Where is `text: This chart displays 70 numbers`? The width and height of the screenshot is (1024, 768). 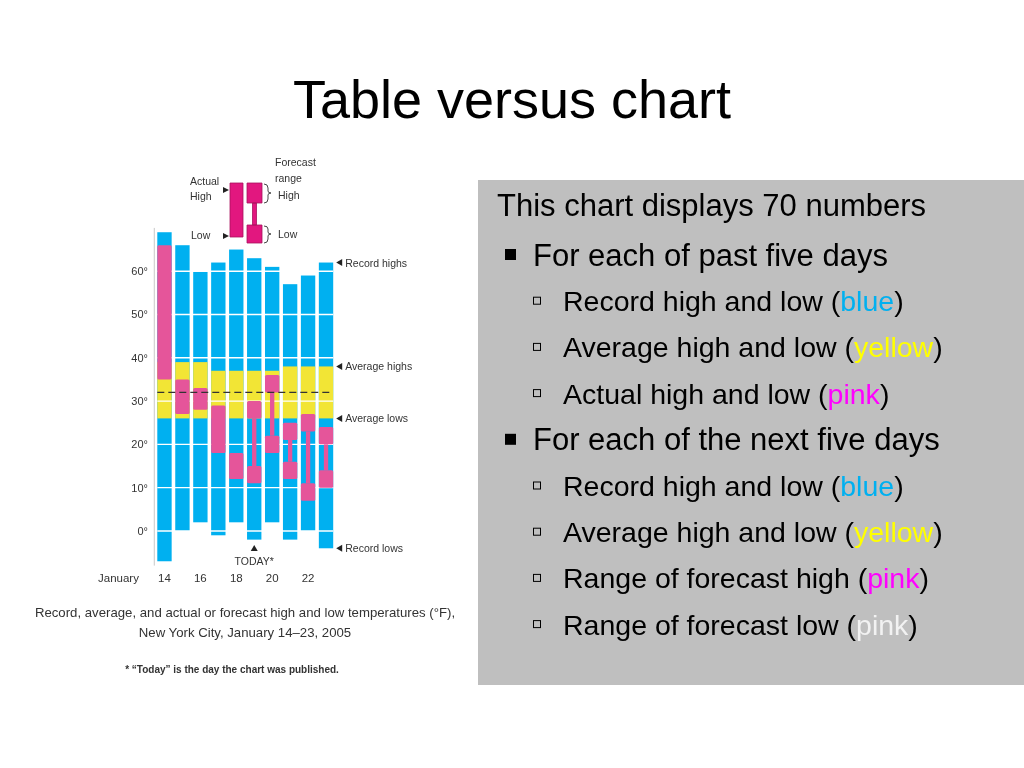
text: This chart displays 70 numbers is located at coordinates (712, 205).